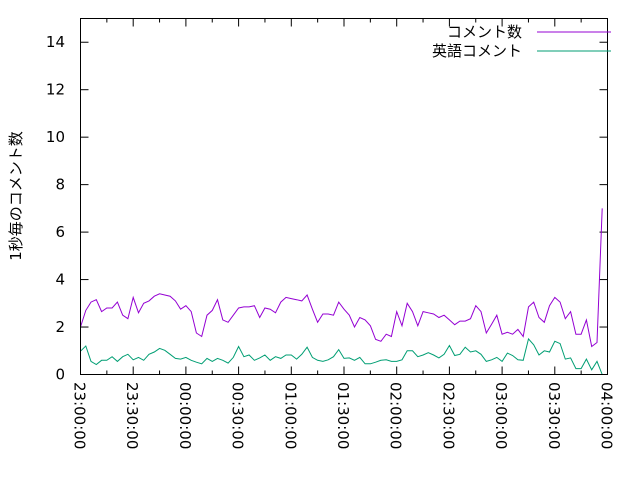 This screenshot has height=484, width=640. Describe the element at coordinates (343, 415) in the screenshot. I see `x-tick-label: 01:30:00` at that location.